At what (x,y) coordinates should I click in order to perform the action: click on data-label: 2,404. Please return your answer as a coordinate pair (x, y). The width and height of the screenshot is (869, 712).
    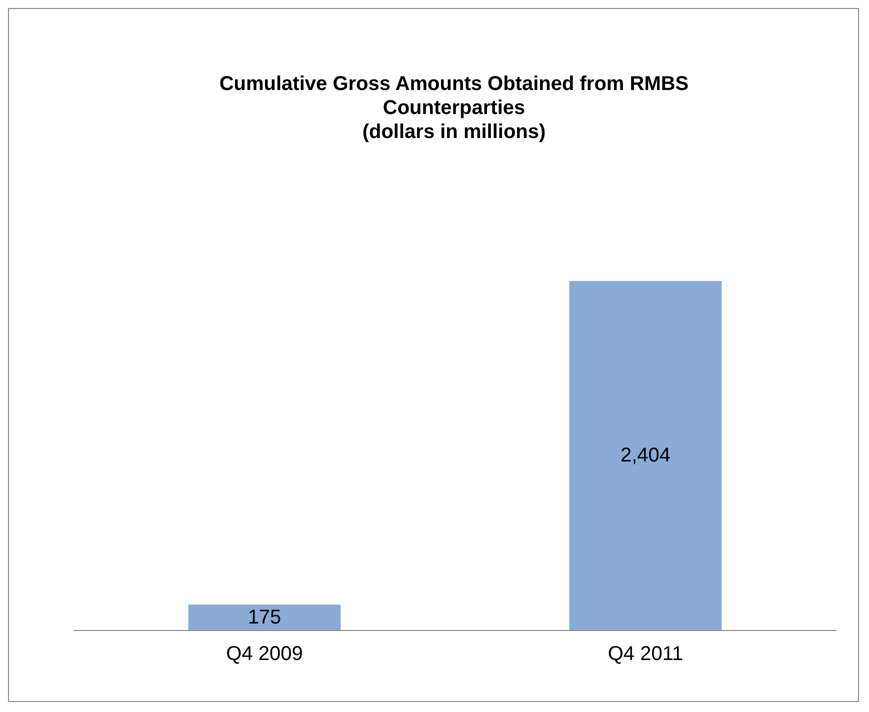
    Looking at the image, I should click on (645, 455).